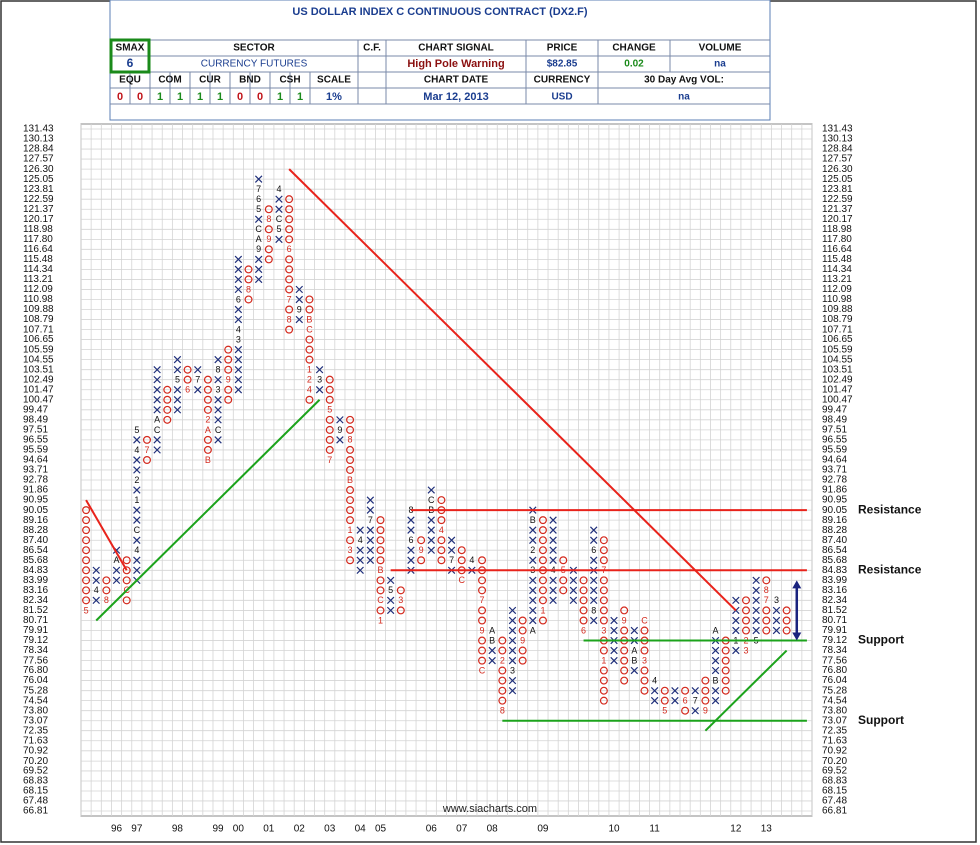  What do you see at coordinates (35, 570) in the screenshot?
I see `y-tick-label: 84.83` at bounding box center [35, 570].